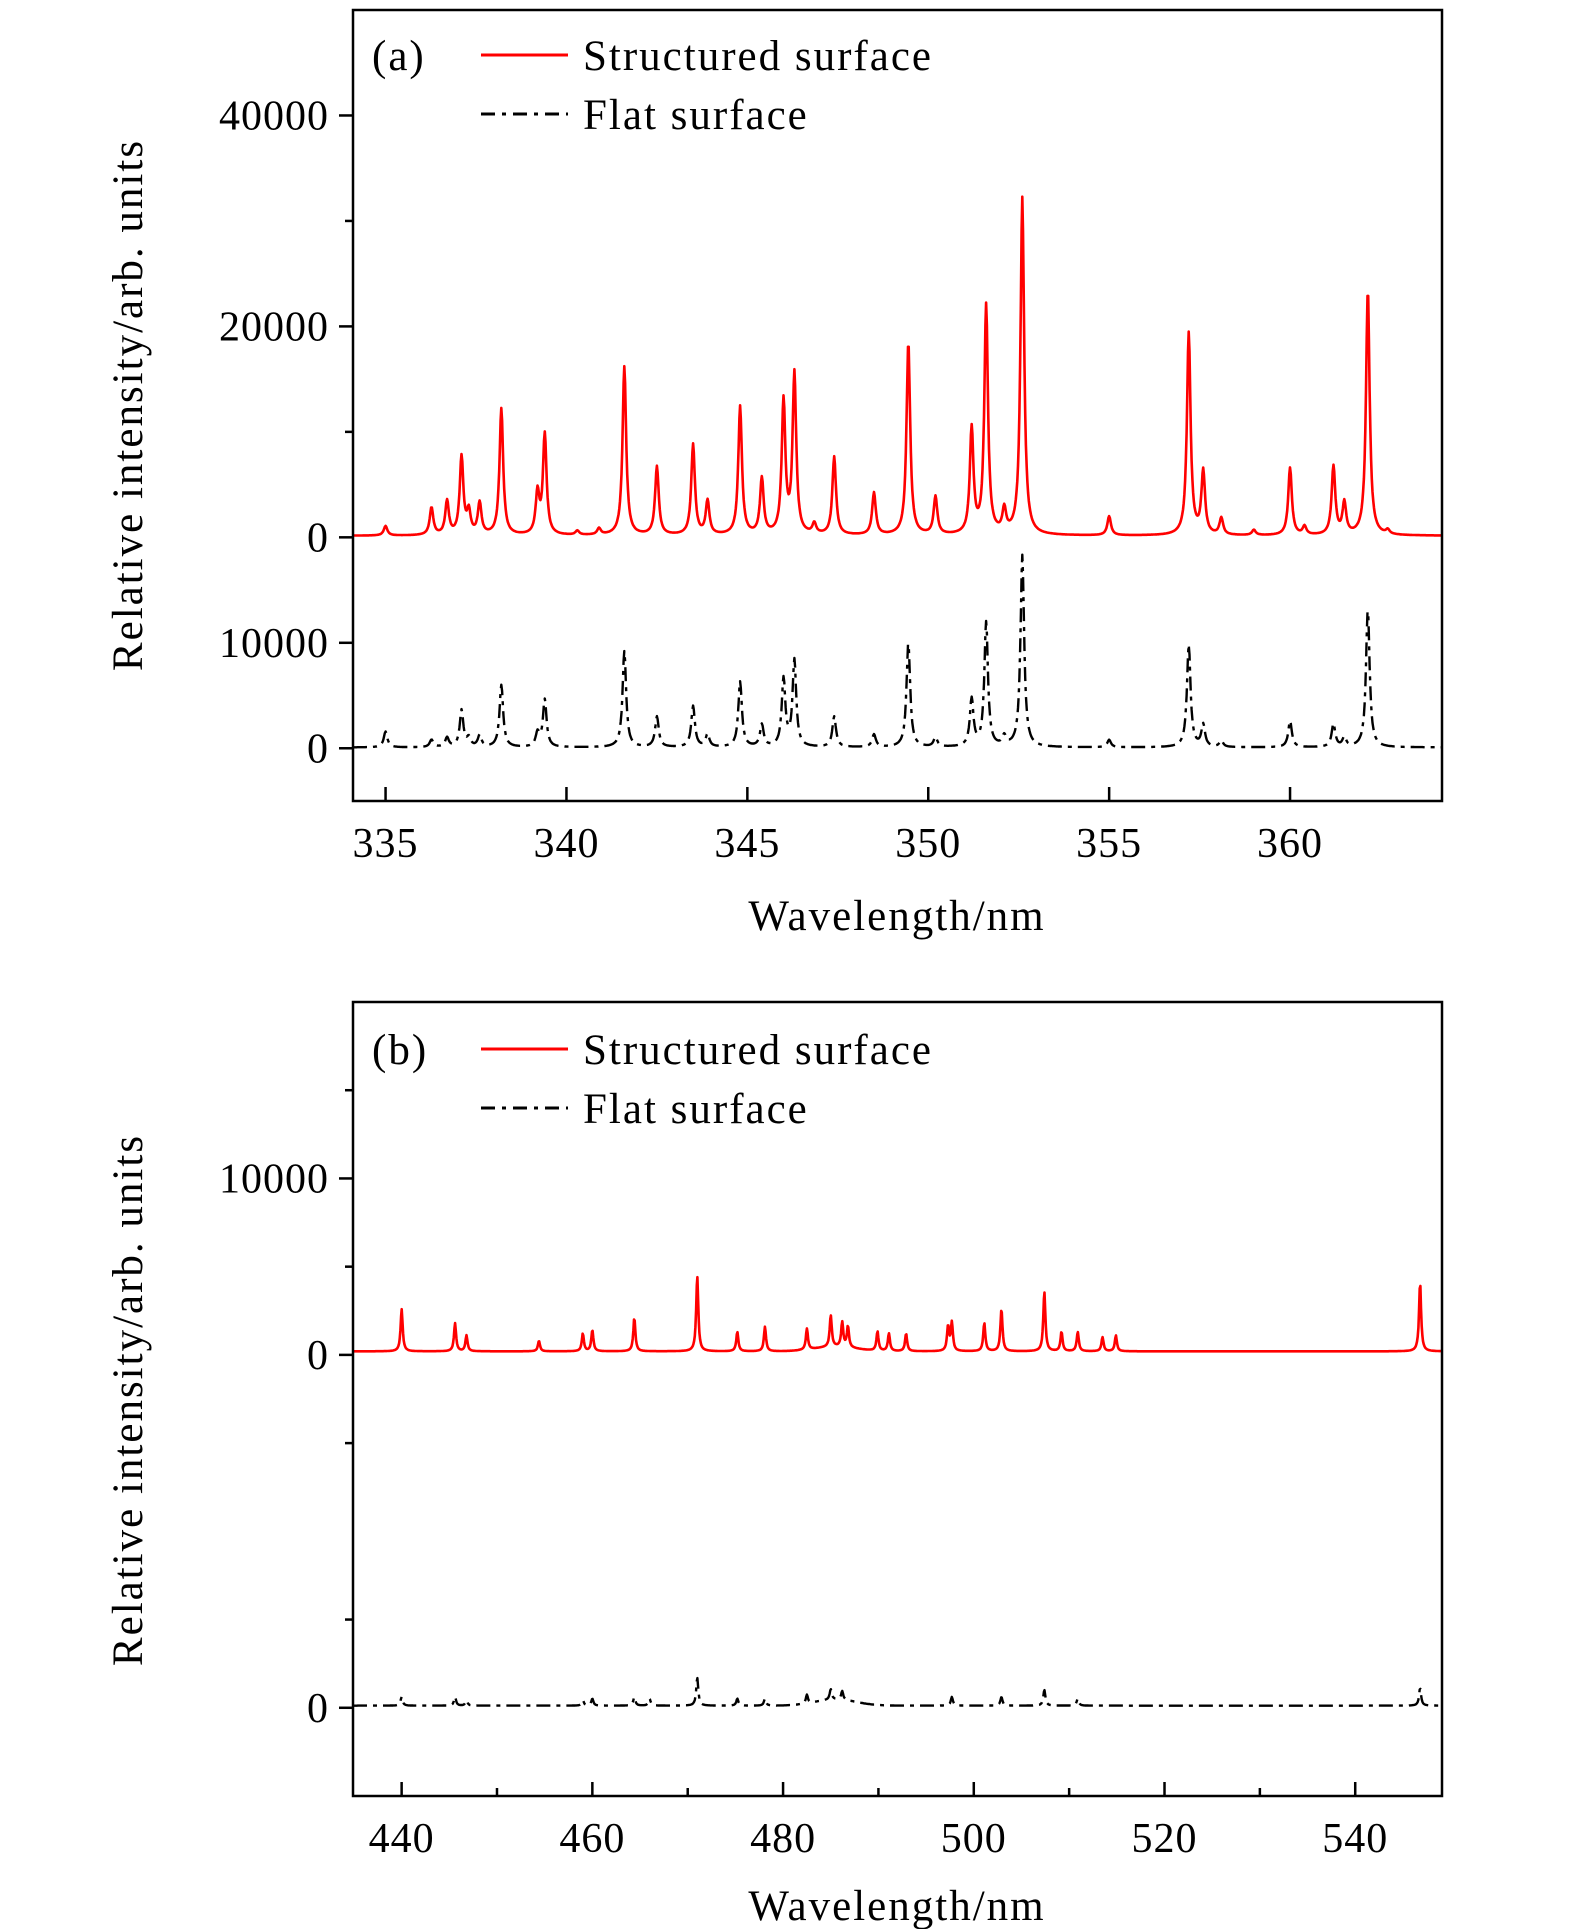 The image size is (1575, 1929). Describe the element at coordinates (592, 1839) in the screenshot. I see `x-tick-label-b: 460` at that location.